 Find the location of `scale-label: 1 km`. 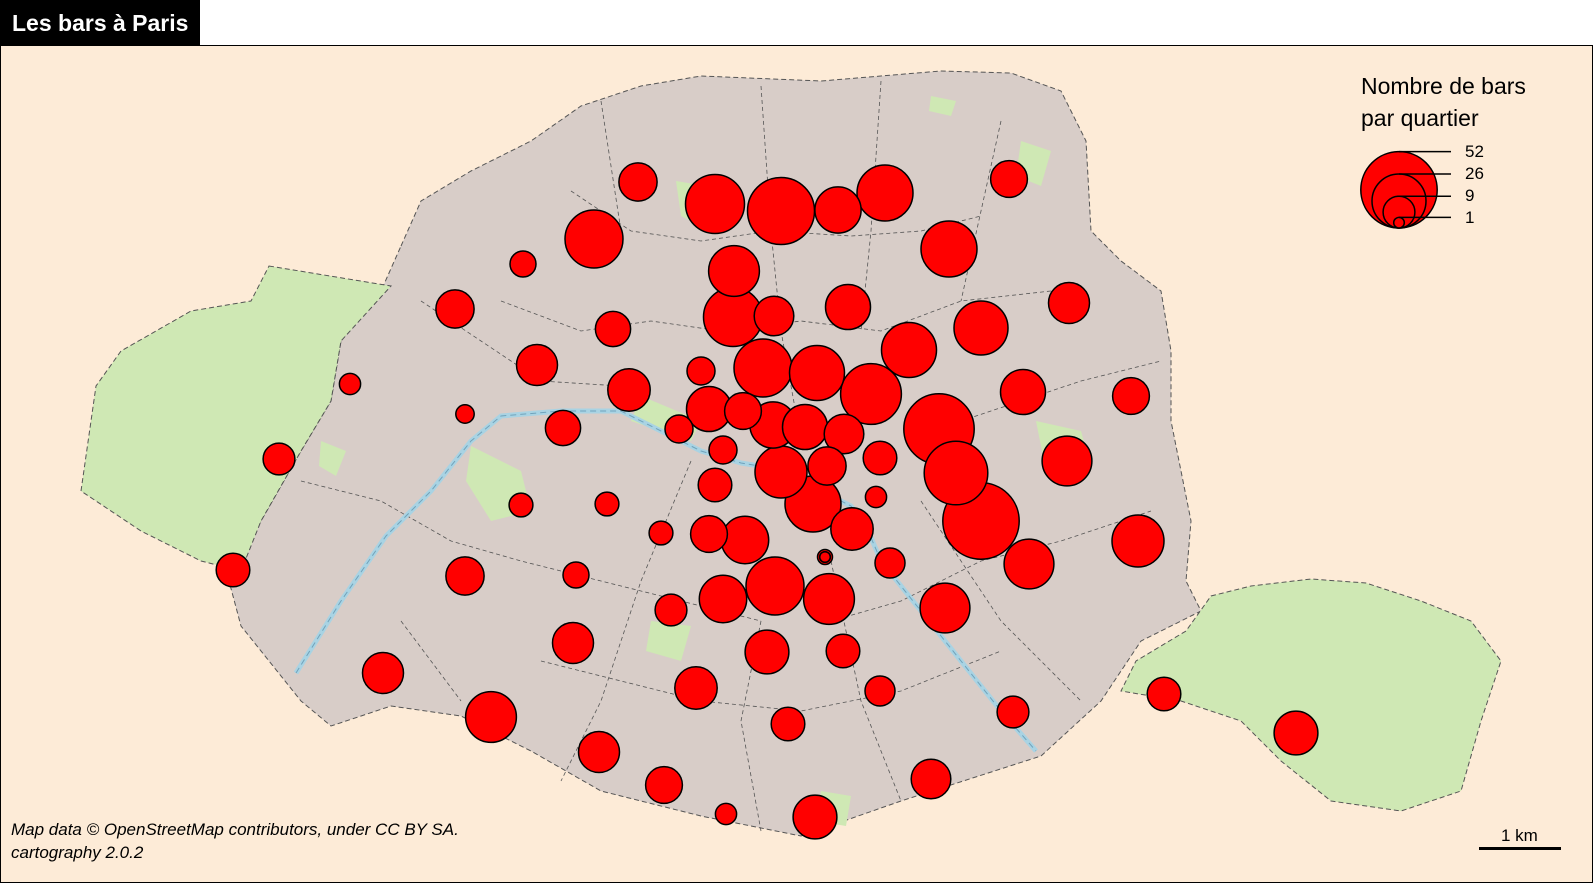

scale-label: 1 km is located at coordinates (1519, 835).